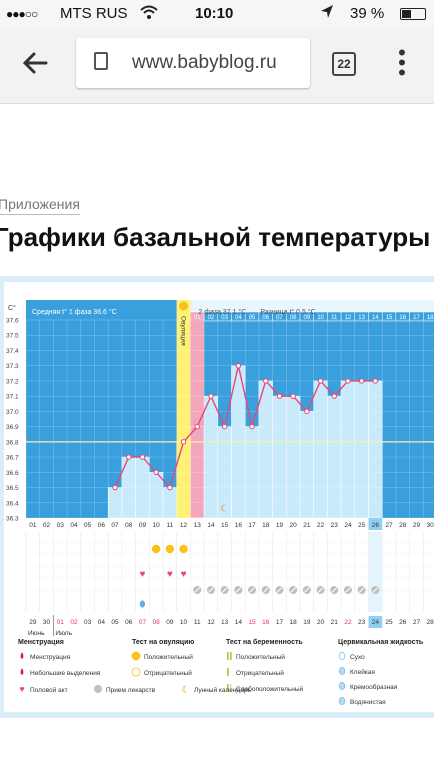 The width and height of the screenshot is (434, 770). What do you see at coordinates (211, 622) in the screenshot?
I see `calendar-date-label: 12` at bounding box center [211, 622].